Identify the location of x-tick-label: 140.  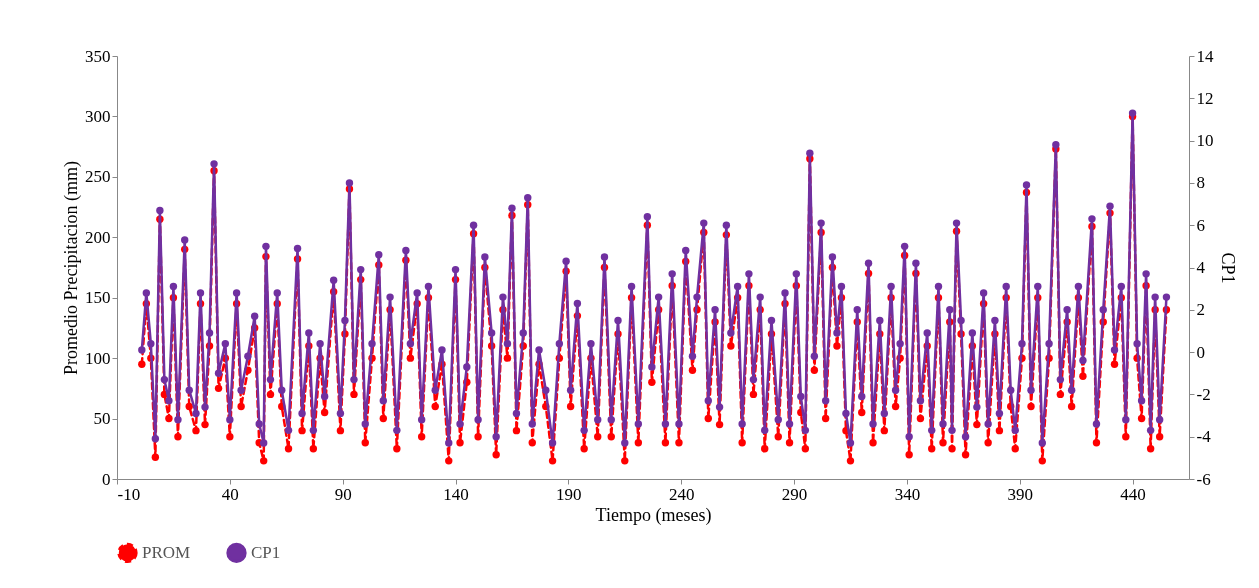
(456, 494).